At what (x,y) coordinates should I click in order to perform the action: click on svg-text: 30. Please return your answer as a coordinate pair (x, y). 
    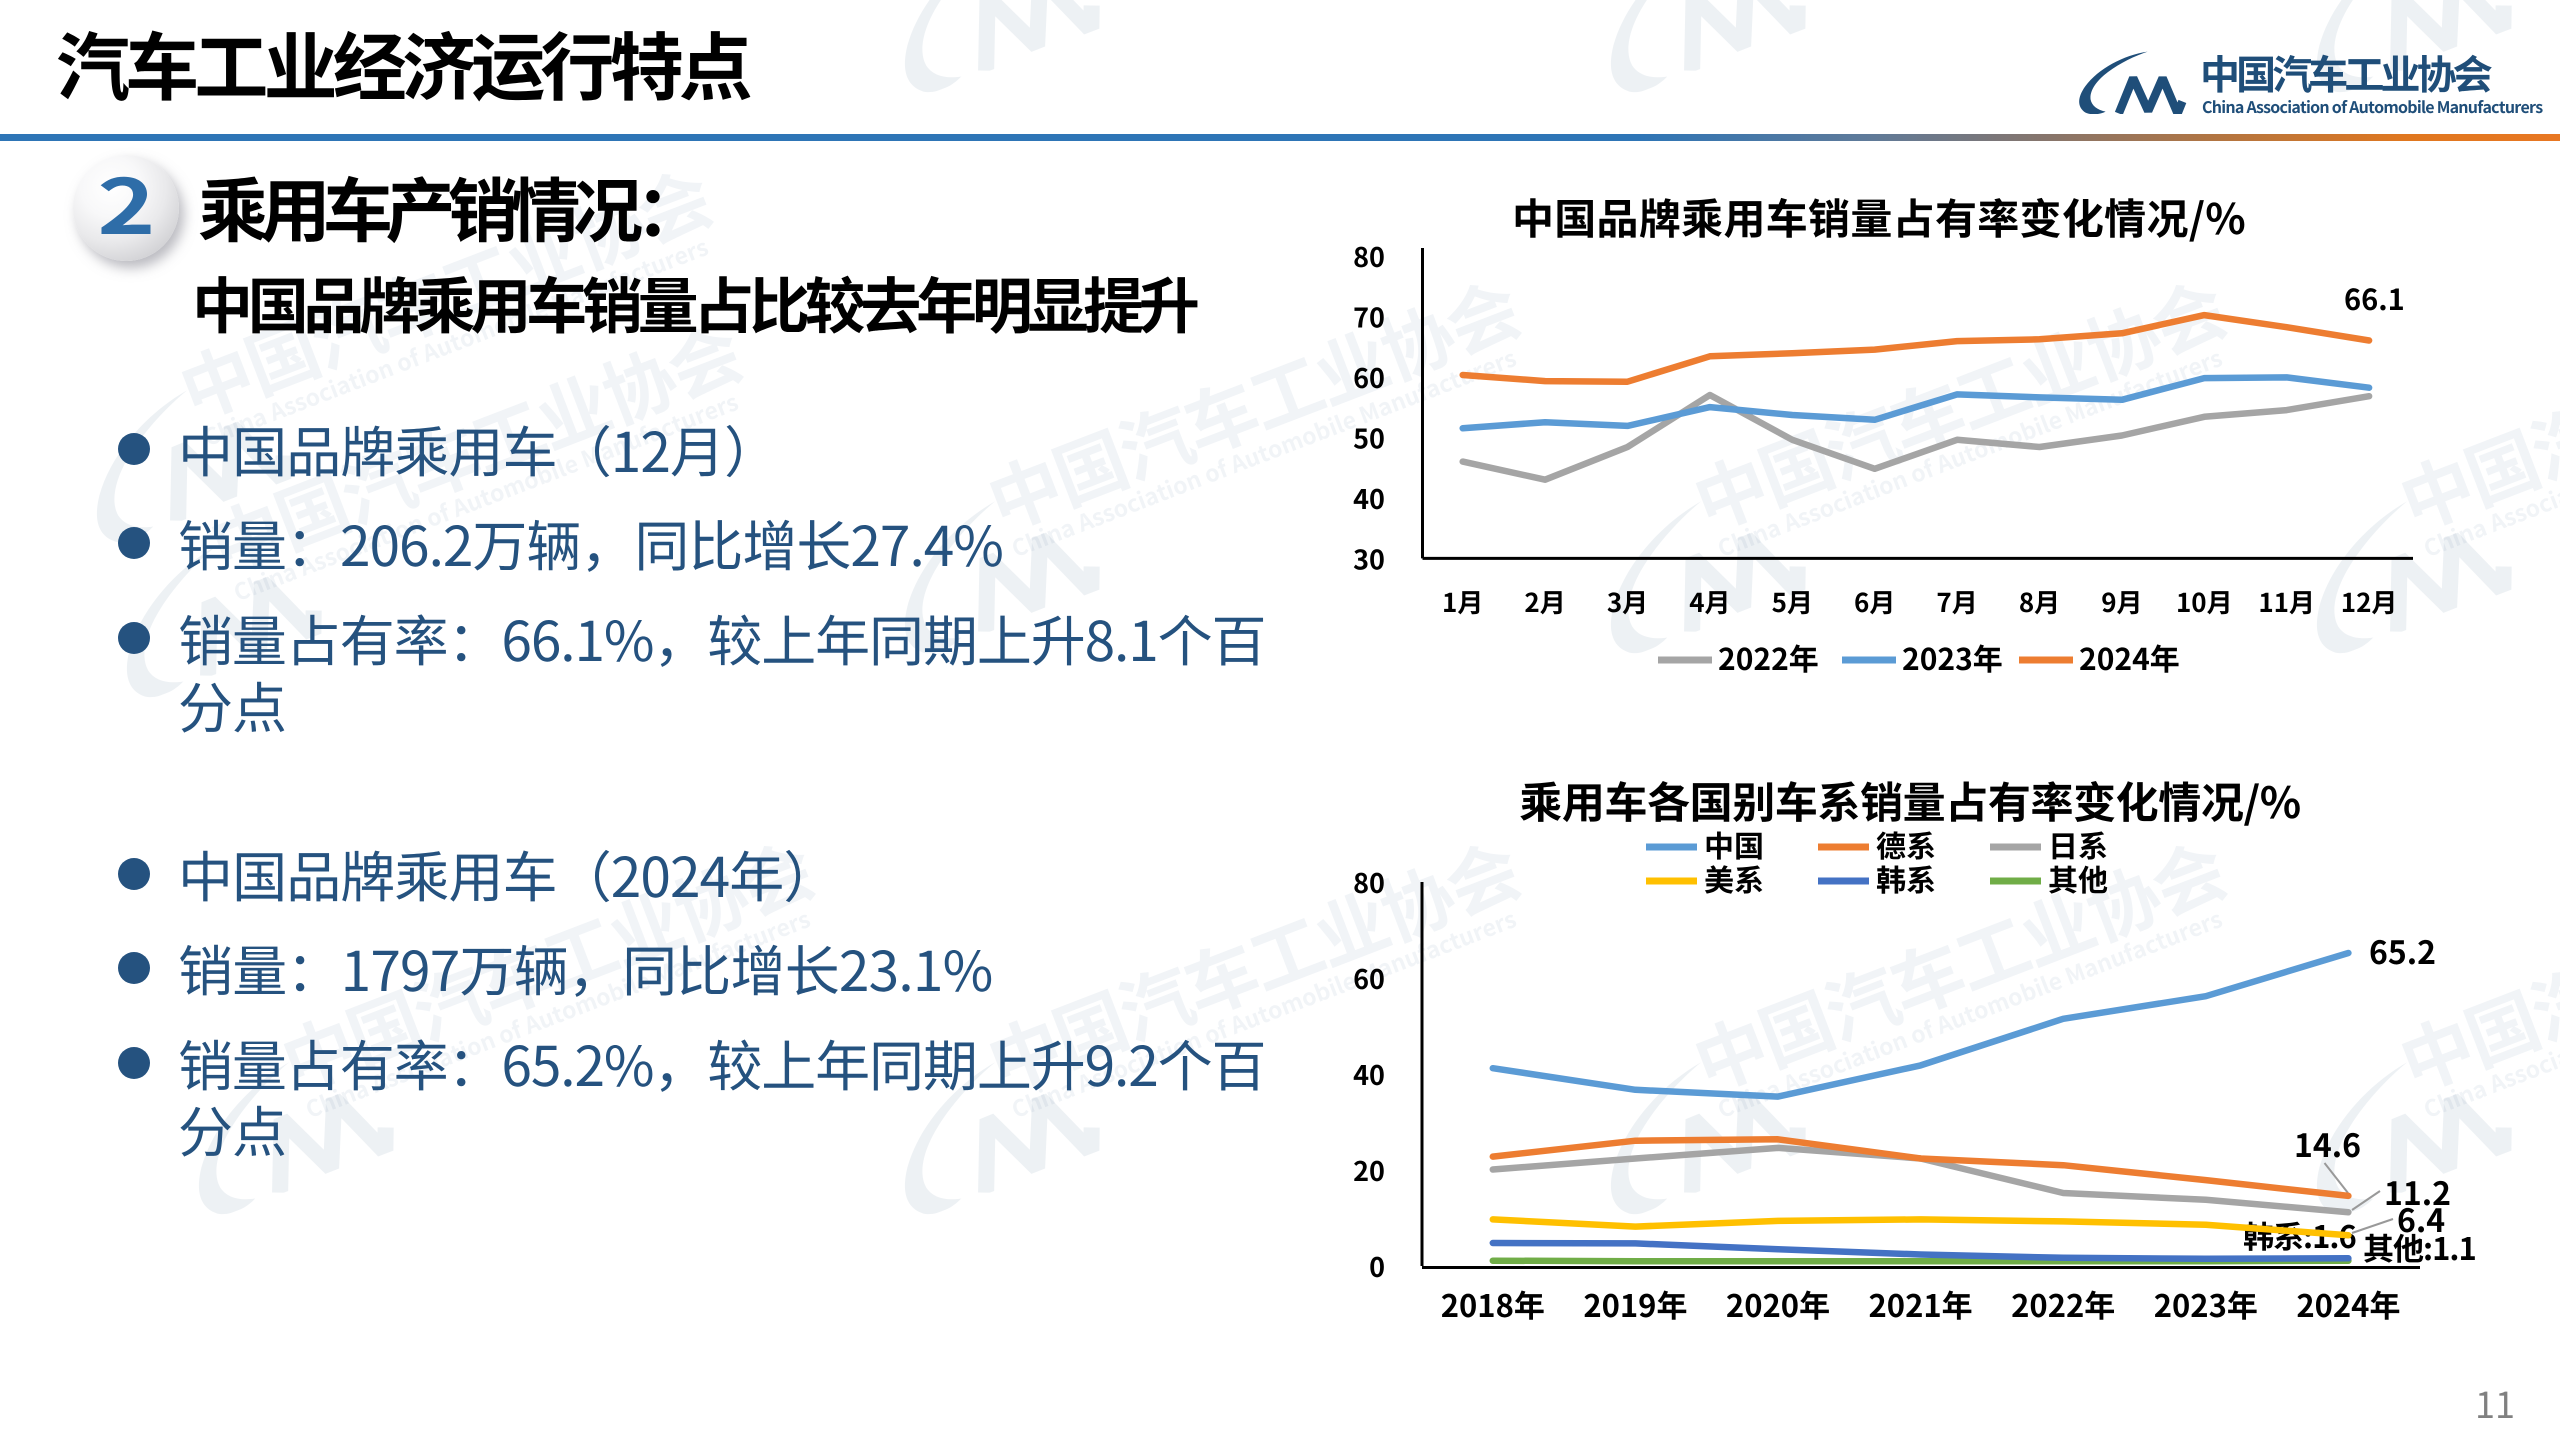
    Looking at the image, I should click on (1369, 557).